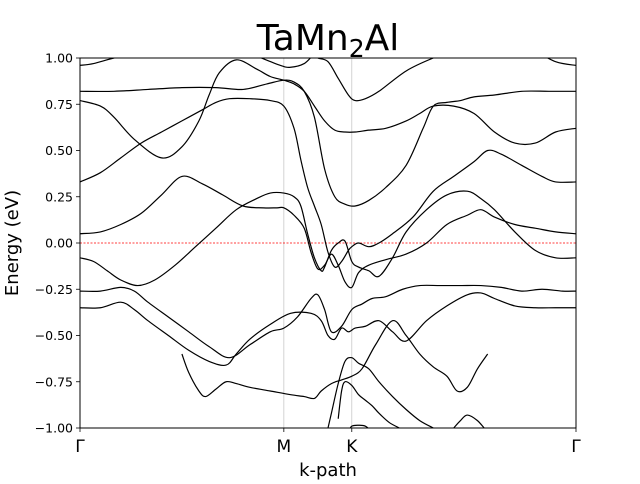  I want to click on y-tick-label-3: −0.25, so click(54, 289).